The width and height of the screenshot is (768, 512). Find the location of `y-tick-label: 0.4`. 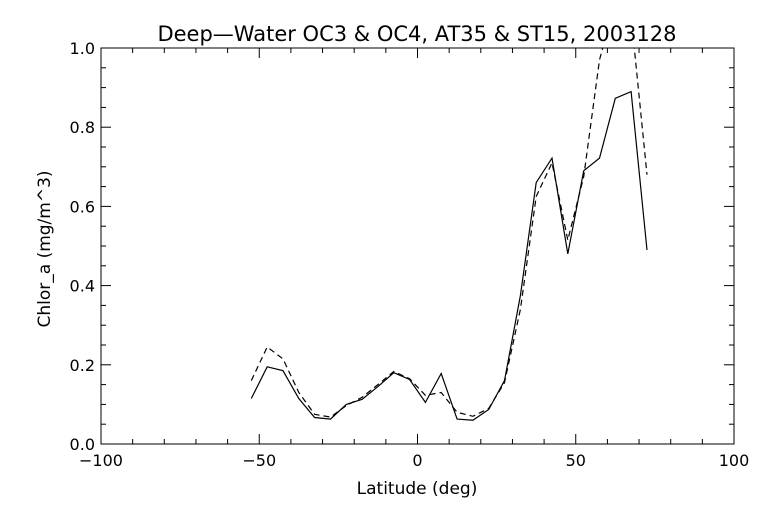

y-tick-label: 0.4 is located at coordinates (82, 286).